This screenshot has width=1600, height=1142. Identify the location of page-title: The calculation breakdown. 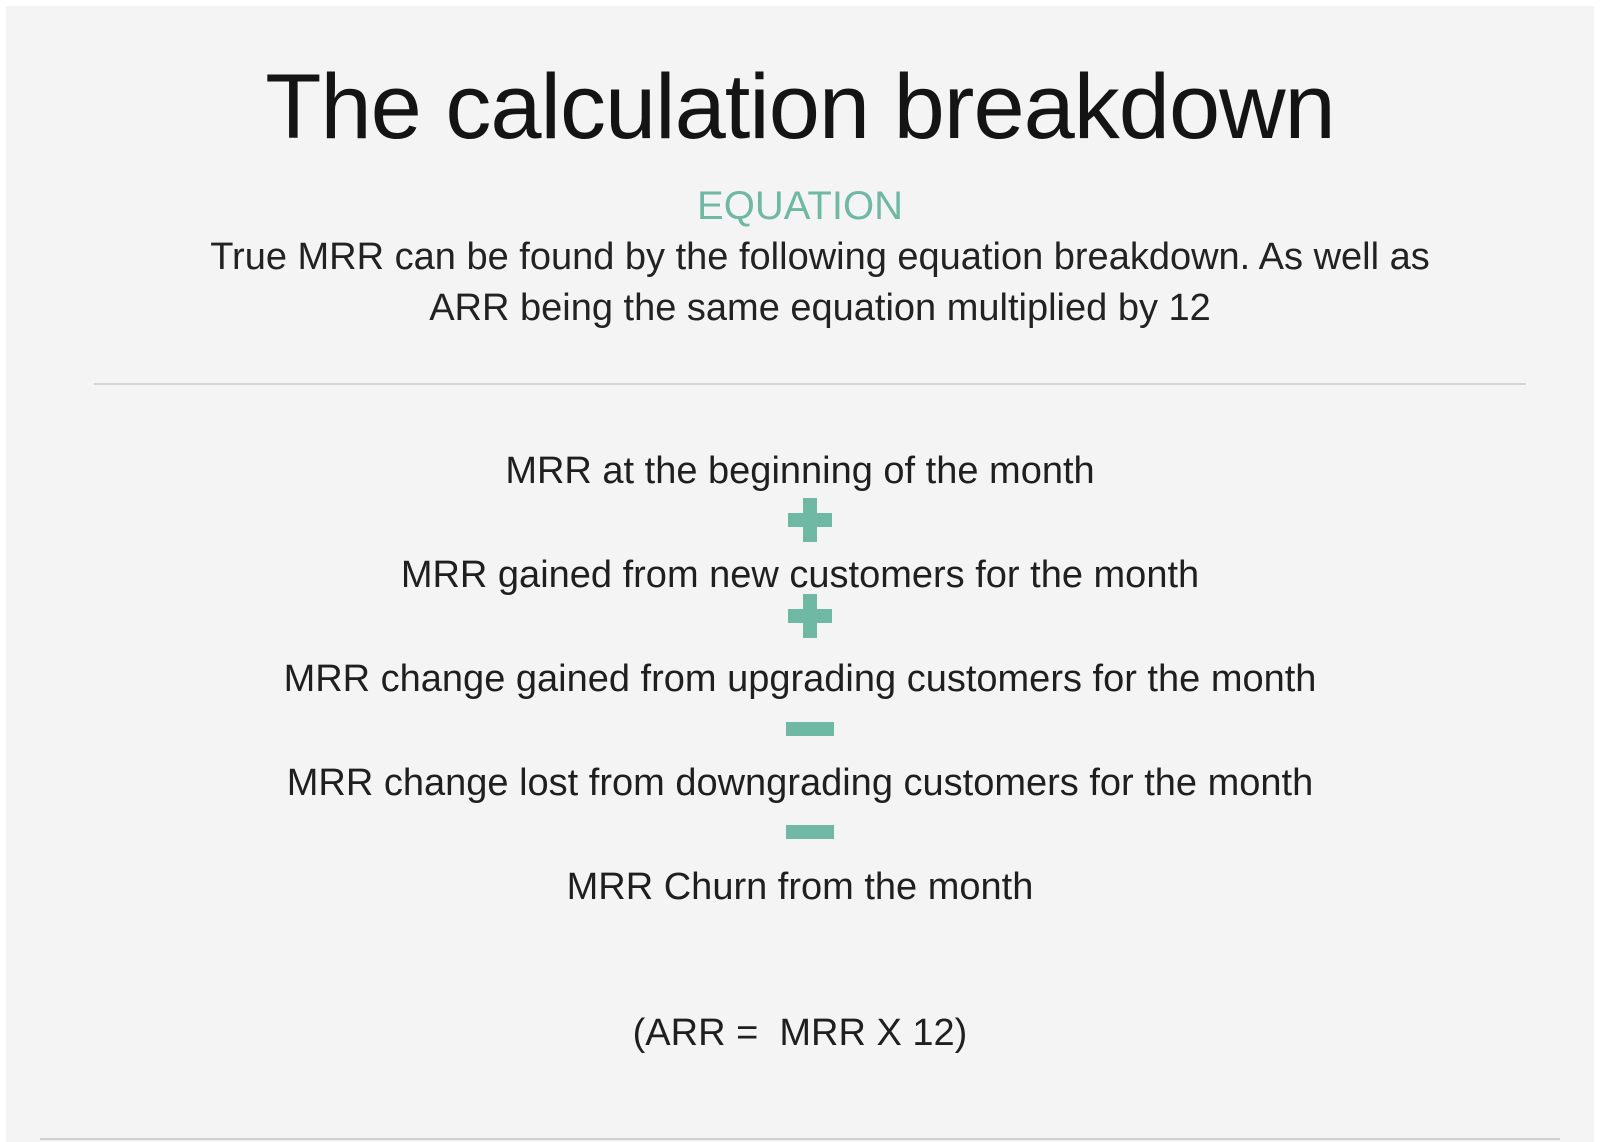
(800, 107).